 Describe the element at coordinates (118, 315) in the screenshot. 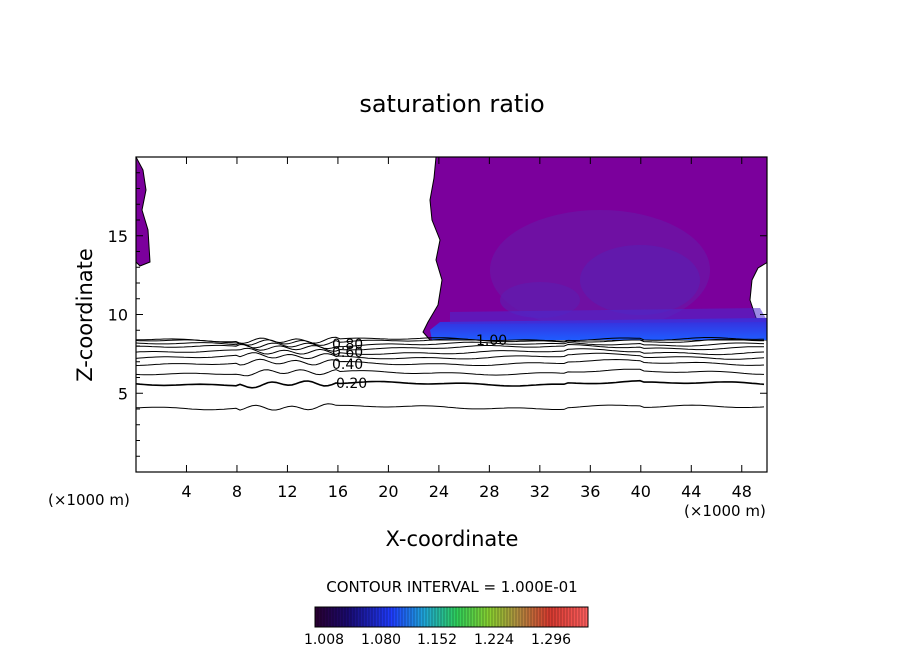

I see `y-tick-label: 10` at that location.